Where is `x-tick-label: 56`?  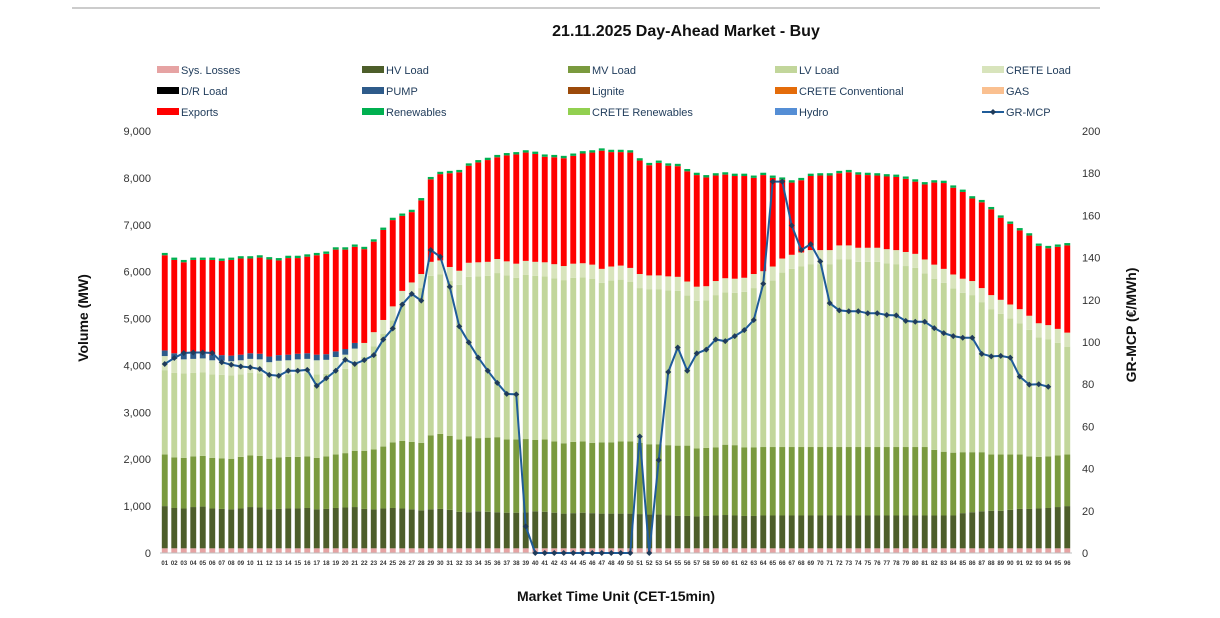
x-tick-label: 56 is located at coordinates (687, 564).